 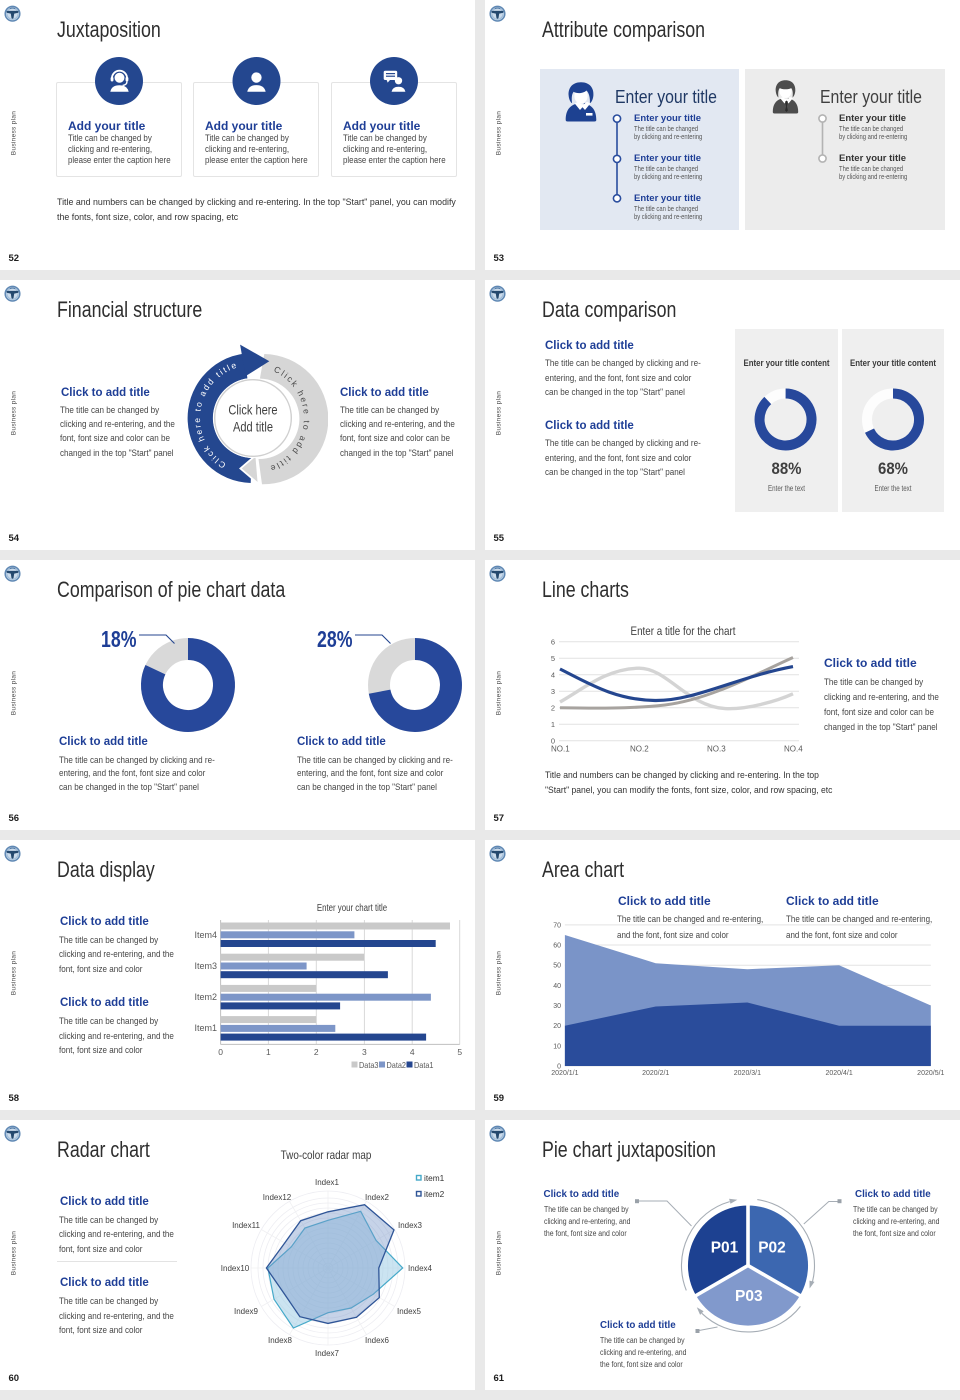 I want to click on svg-text: 2020/5/1, so click(x=930, y=1073).